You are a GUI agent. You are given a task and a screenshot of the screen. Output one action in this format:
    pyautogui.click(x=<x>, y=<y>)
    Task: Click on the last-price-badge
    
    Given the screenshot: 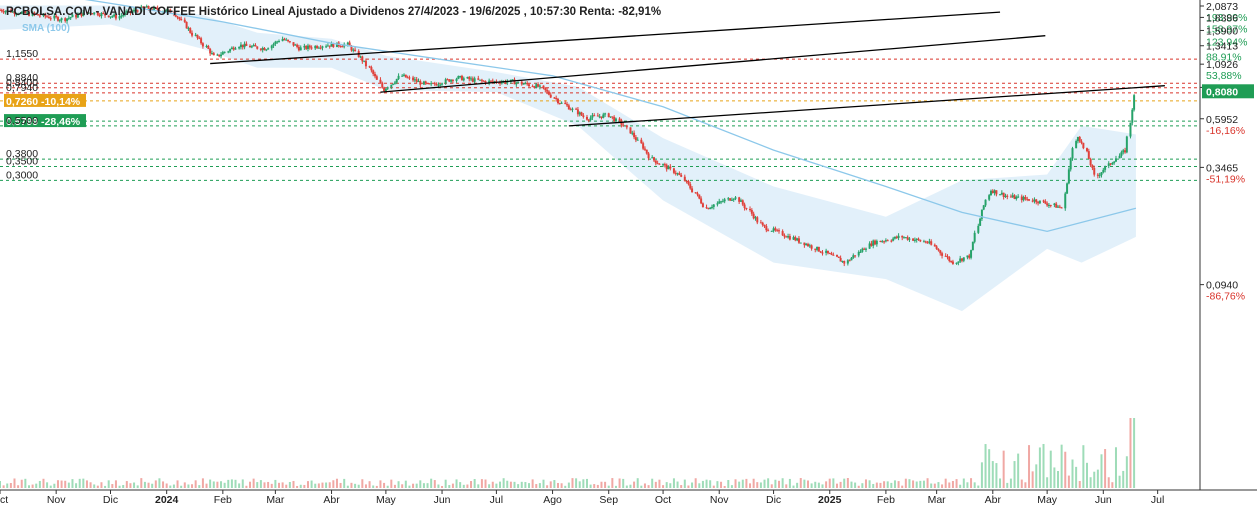 What is the action you would take?
    pyautogui.click(x=1228, y=91)
    